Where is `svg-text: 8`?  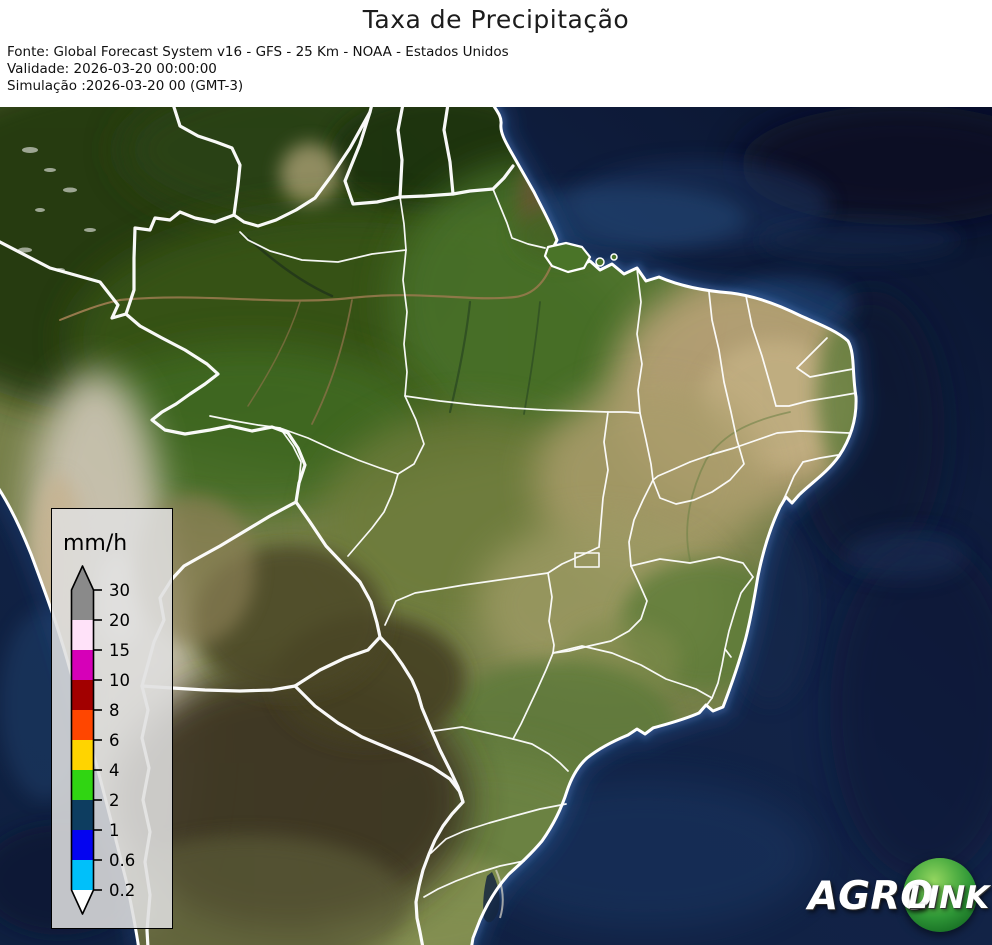
svg-text: 8 is located at coordinates (114, 710).